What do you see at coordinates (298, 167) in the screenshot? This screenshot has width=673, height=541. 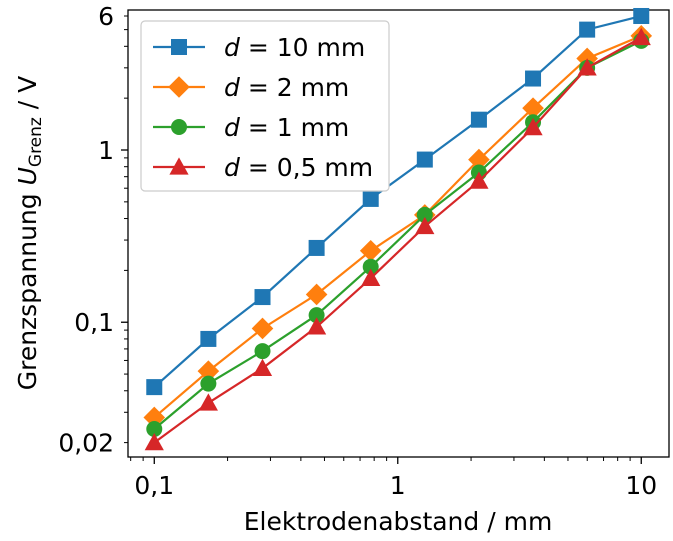 I see `legend-label-3: d = 0,5 mm` at bounding box center [298, 167].